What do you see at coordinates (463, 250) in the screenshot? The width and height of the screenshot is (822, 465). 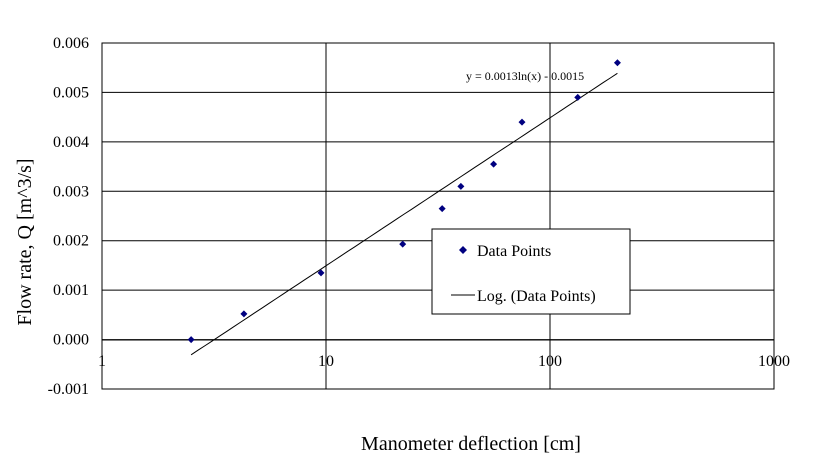 I see `legend-marker-data-points` at bounding box center [463, 250].